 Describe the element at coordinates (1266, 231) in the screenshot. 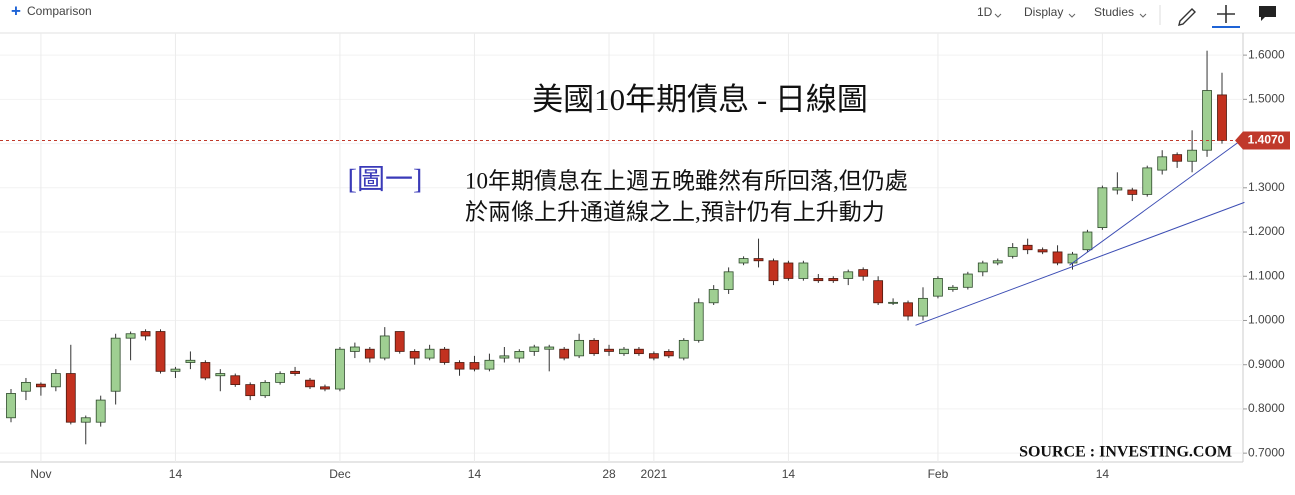

I see `y-tick-label: 1.2000` at that location.